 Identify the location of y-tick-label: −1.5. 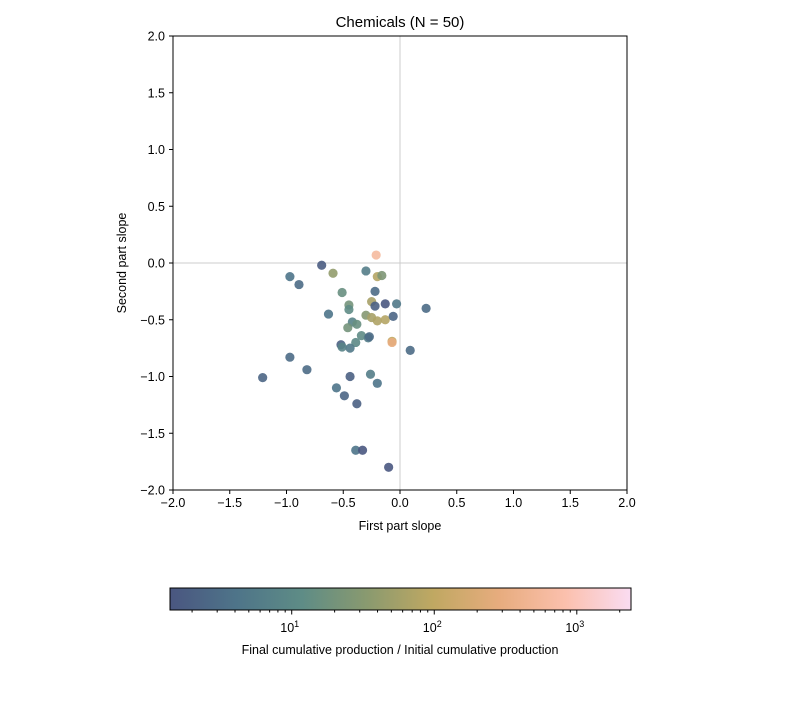
(152, 434).